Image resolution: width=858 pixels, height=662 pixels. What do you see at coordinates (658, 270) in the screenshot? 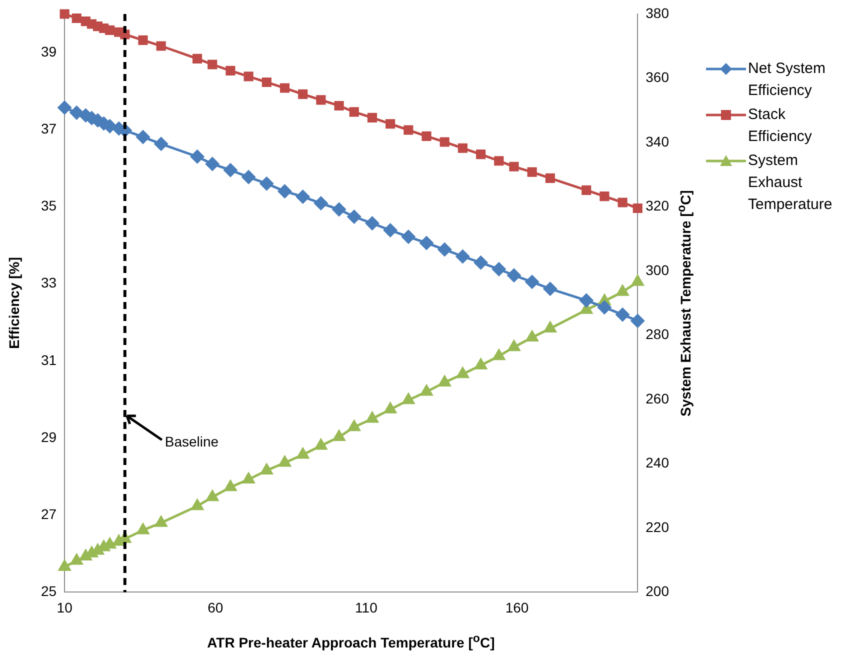
I see `y2-tick-label: 300` at bounding box center [658, 270].